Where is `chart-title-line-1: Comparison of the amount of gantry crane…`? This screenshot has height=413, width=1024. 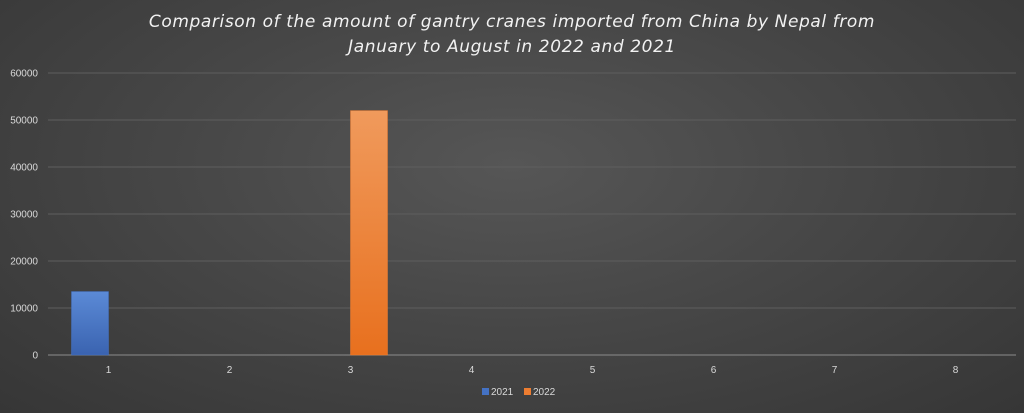
chart-title-line-1: Comparison of the amount of gantry crane… is located at coordinates (512, 22).